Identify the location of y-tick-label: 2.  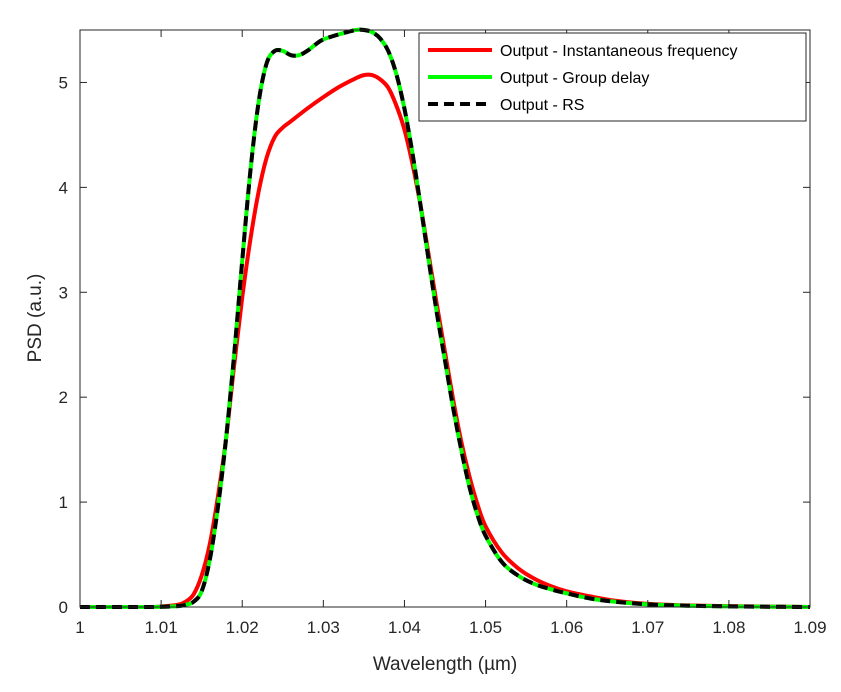
(63, 397).